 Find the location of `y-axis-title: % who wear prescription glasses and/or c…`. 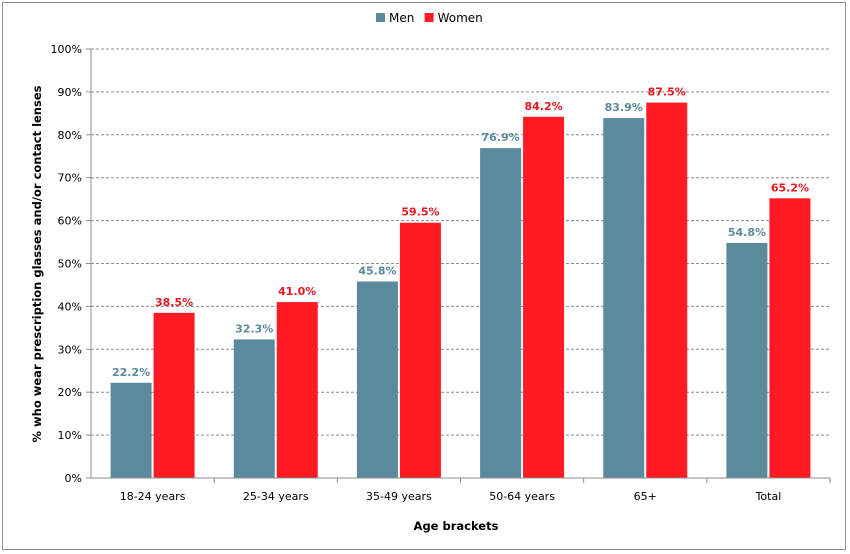

y-axis-title: % who wear prescription glasses and/or c… is located at coordinates (37, 263).